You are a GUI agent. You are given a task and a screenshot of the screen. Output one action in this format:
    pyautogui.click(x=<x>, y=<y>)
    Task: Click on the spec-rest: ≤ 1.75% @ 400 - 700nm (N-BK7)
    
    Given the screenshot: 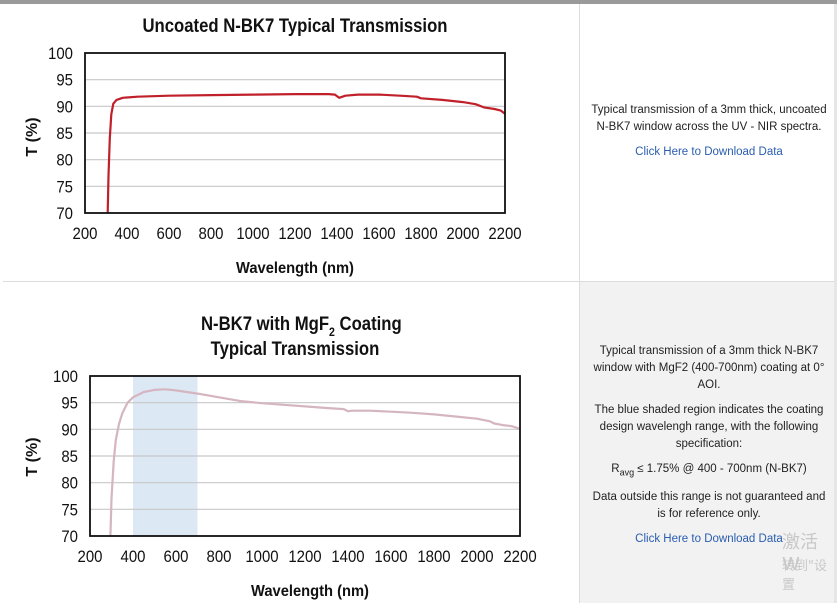 What is the action you would take?
    pyautogui.click(x=720, y=469)
    